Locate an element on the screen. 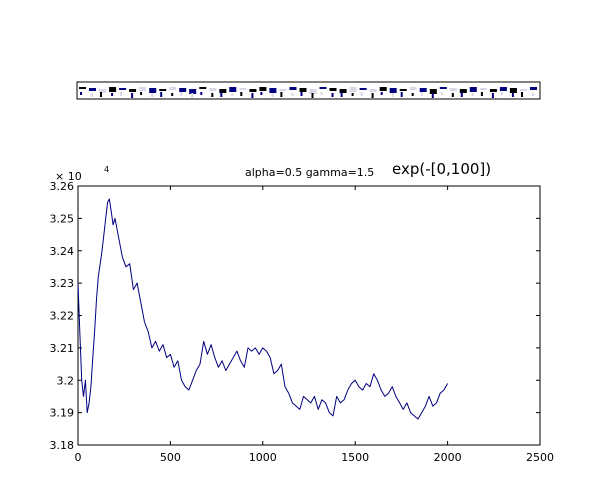 This screenshot has height=498, width=597. x-tick-label: 1000 is located at coordinates (263, 457).